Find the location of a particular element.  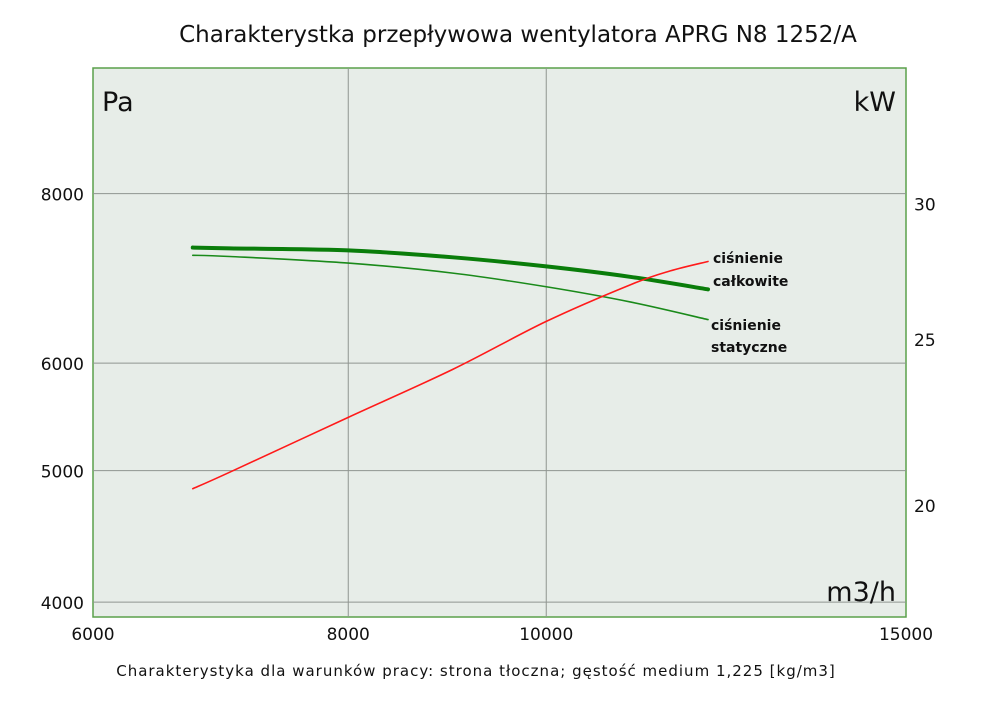

x-tick-label: 6000 is located at coordinates (92, 635).